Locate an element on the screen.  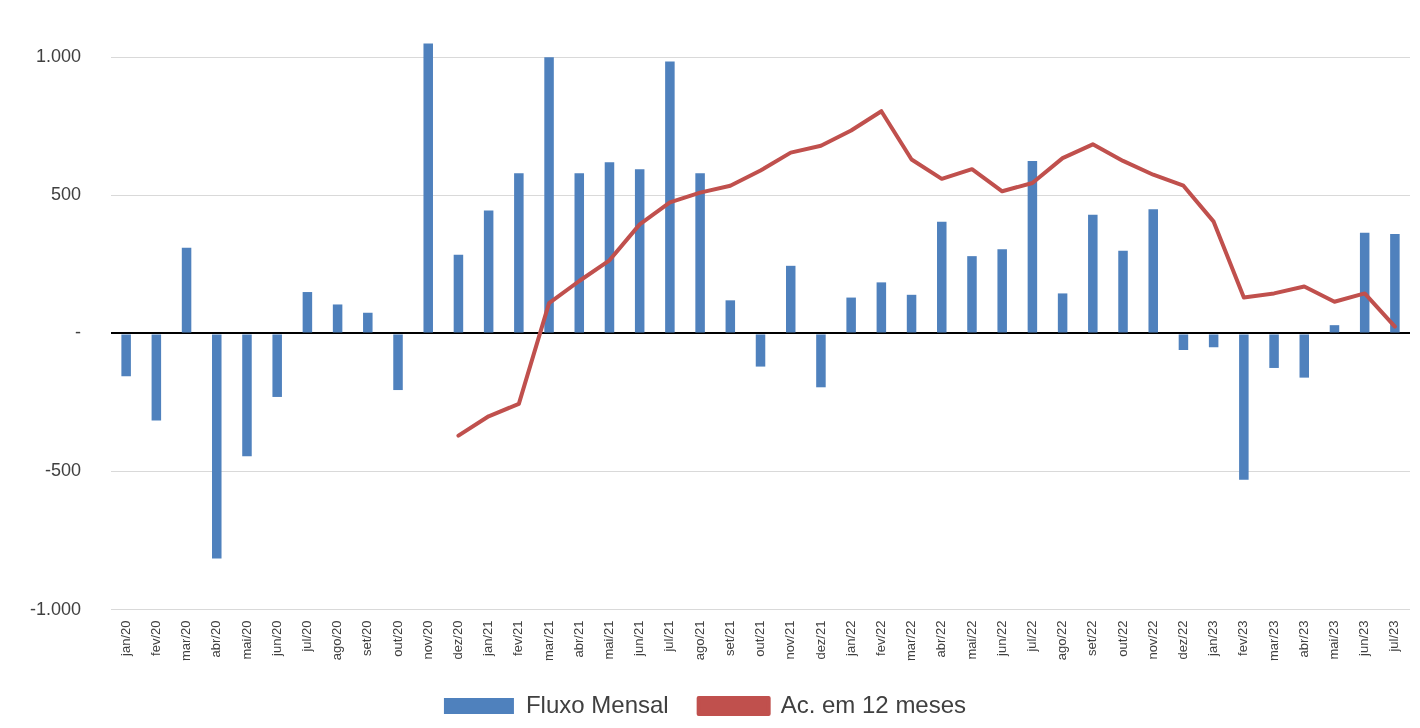
x-tick-label: ago/22 is located at coordinates (1062, 640).